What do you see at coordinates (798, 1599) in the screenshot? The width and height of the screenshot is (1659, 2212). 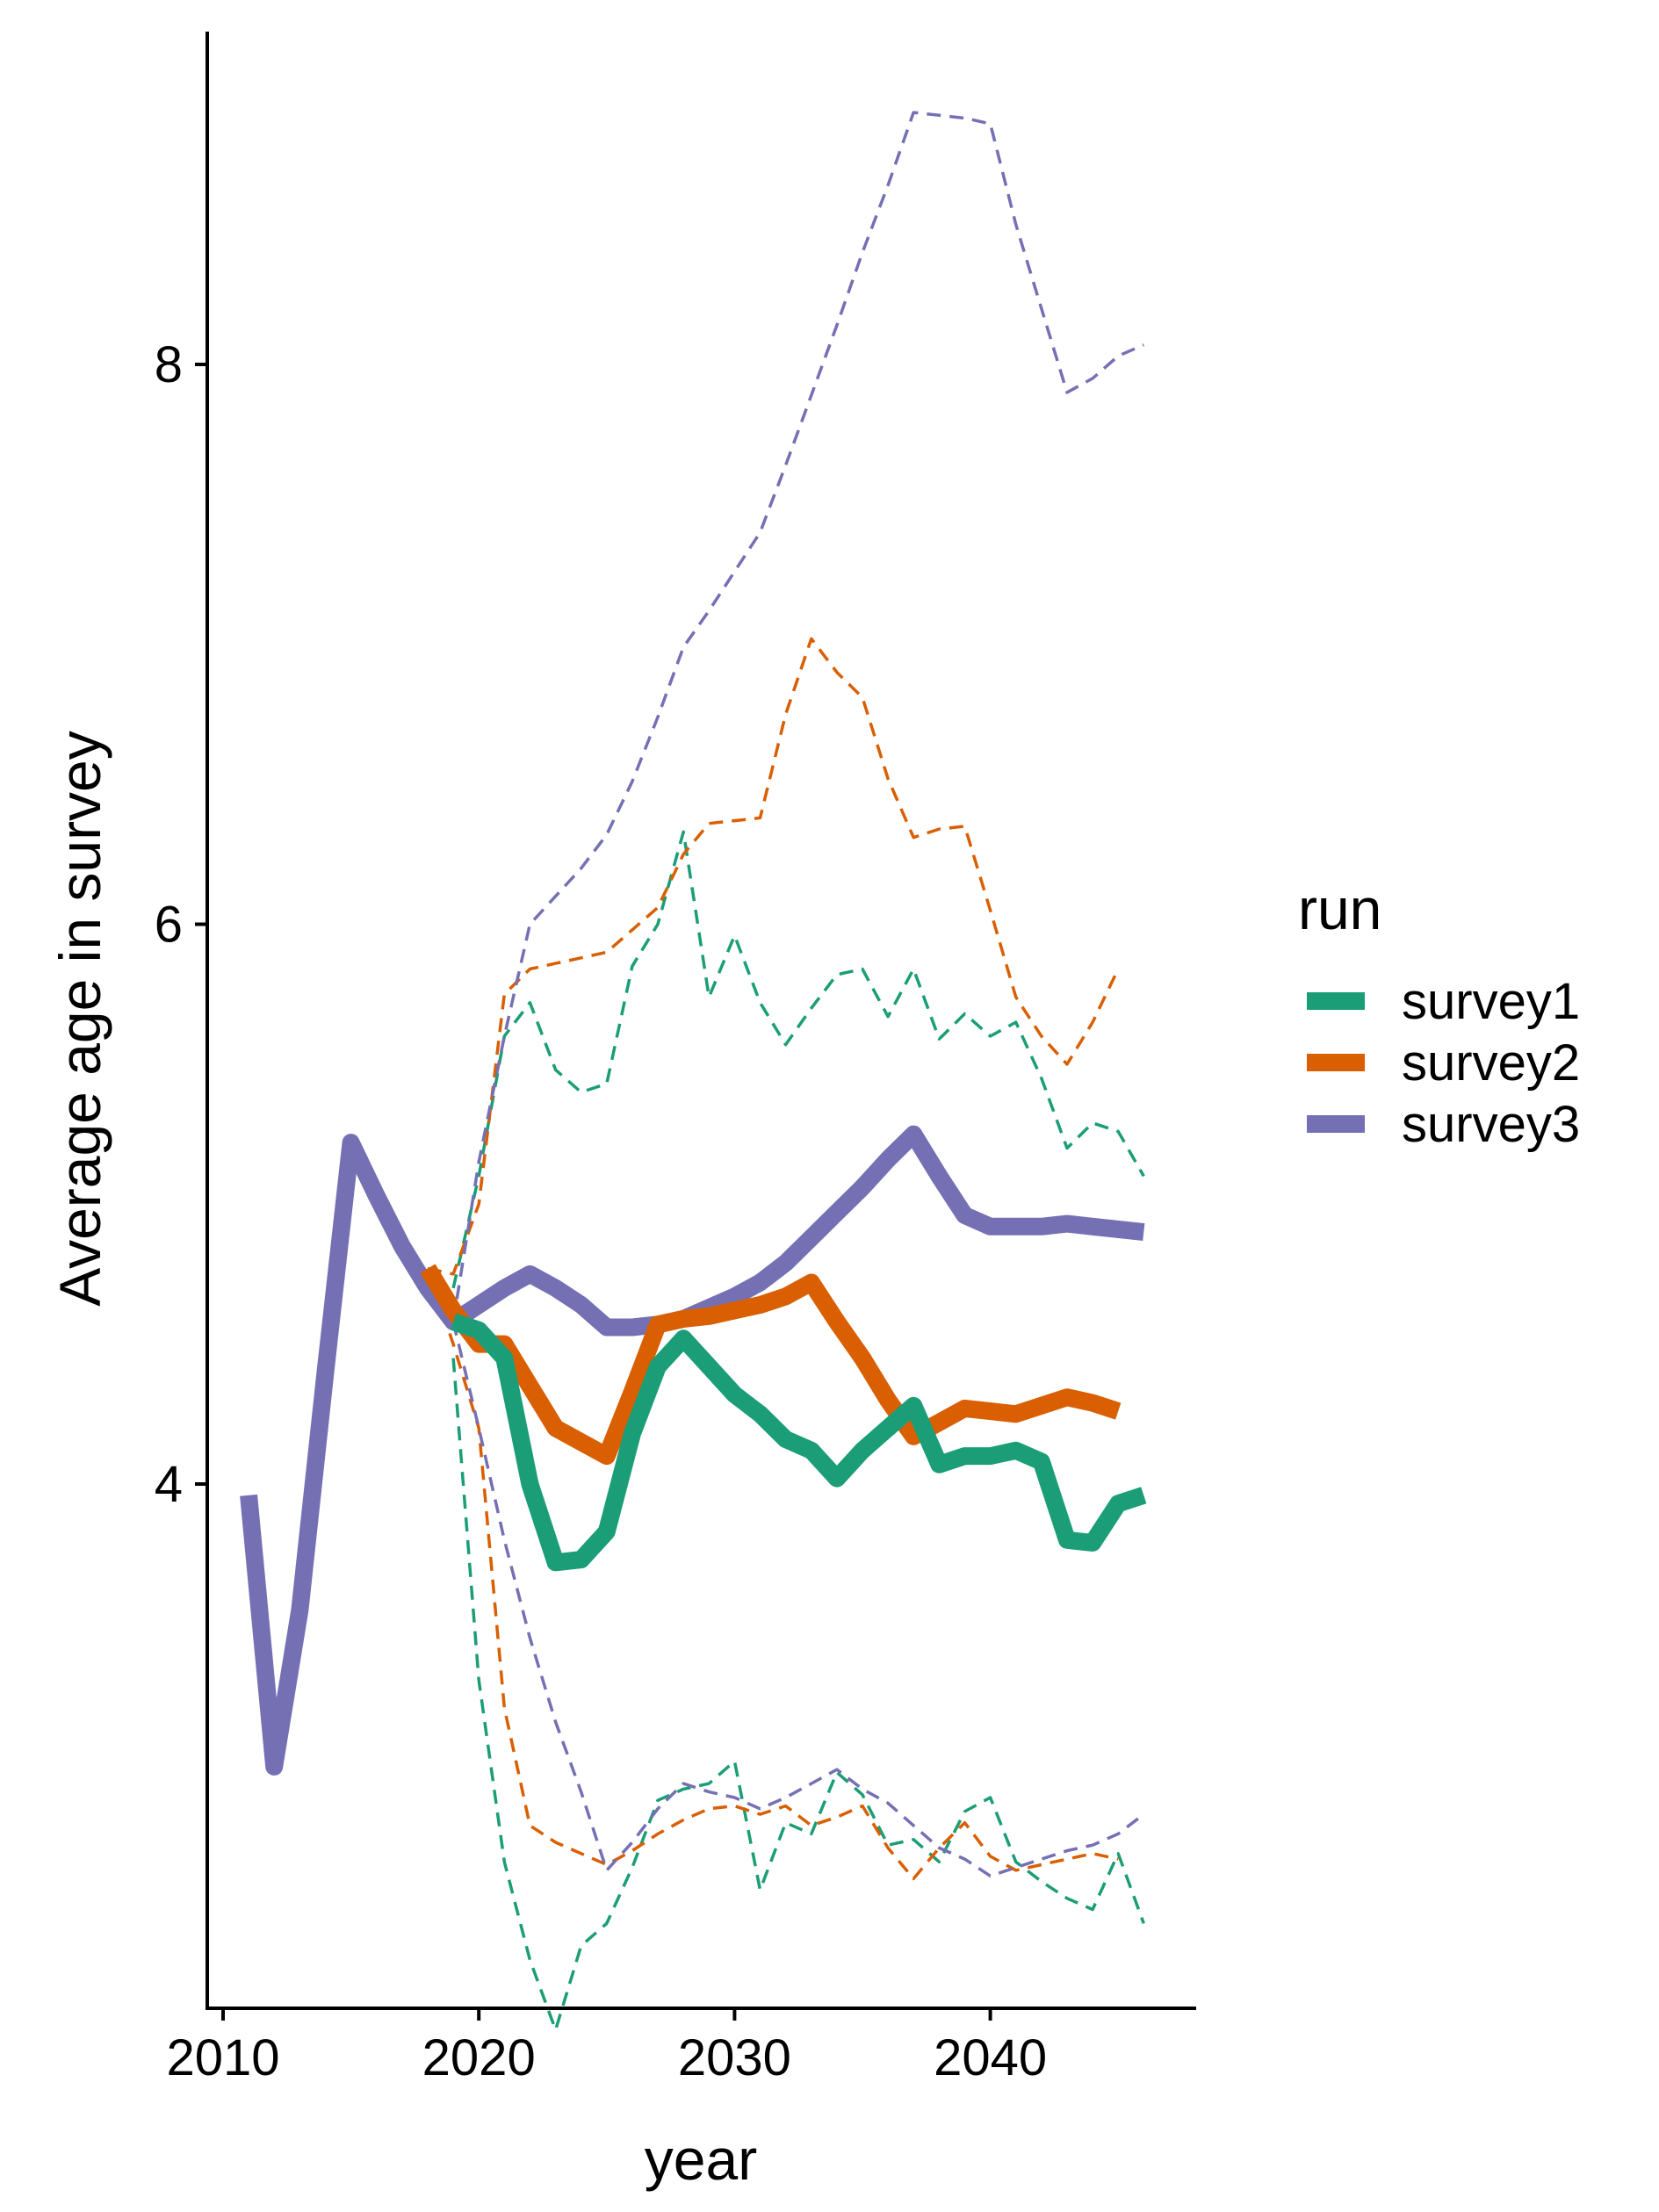 I see `survey3-lower-line` at bounding box center [798, 1599].